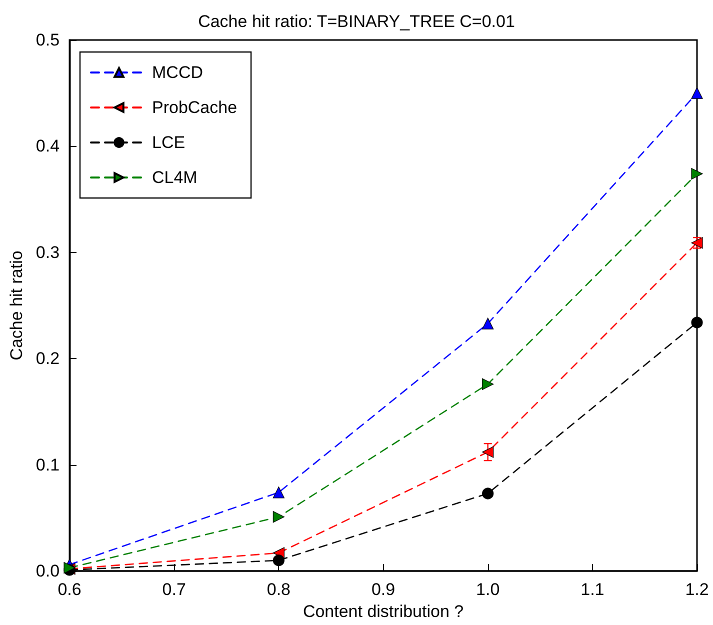  What do you see at coordinates (48, 40) in the screenshot?
I see `y-tick-label: 0.5` at bounding box center [48, 40].